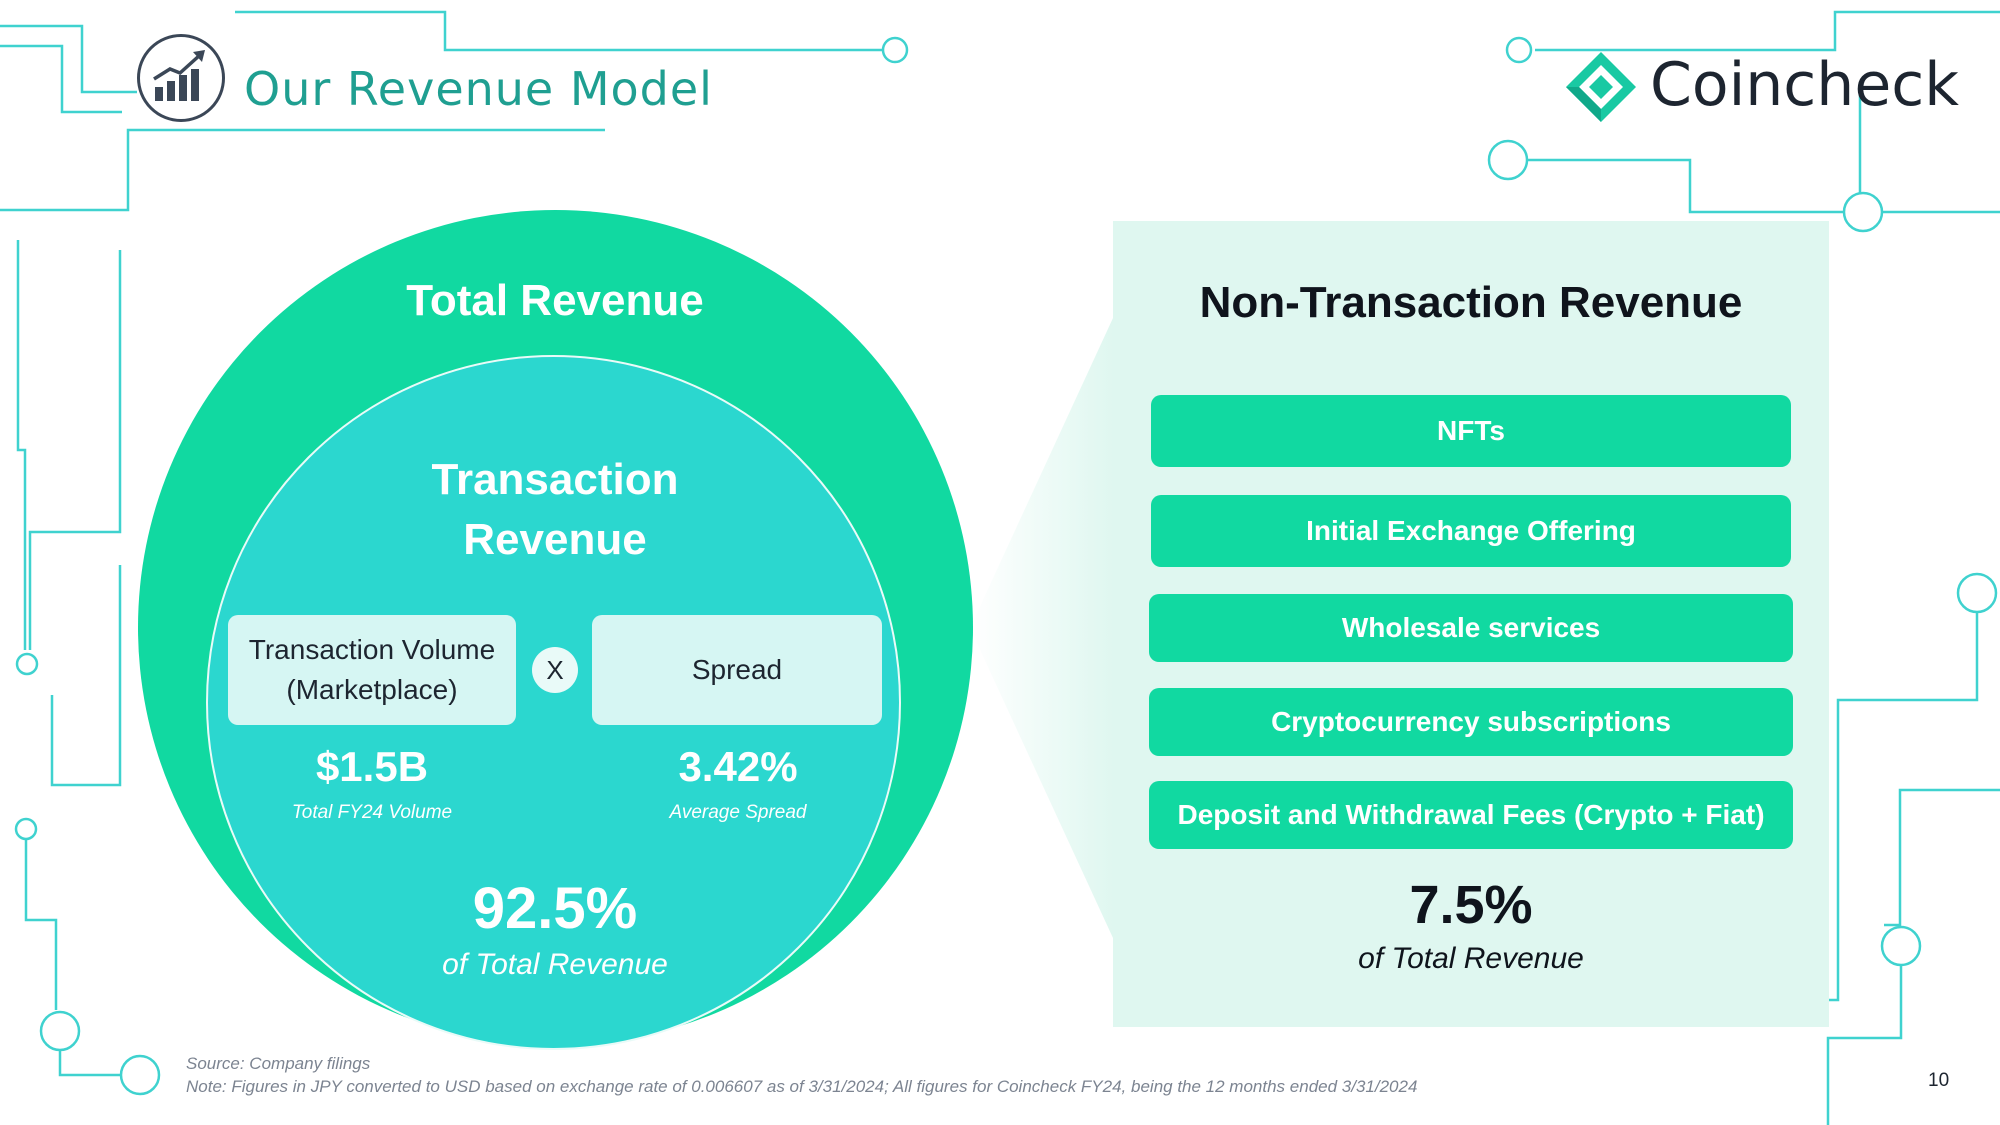  I want to click on spread-box: Spread, so click(737, 670).